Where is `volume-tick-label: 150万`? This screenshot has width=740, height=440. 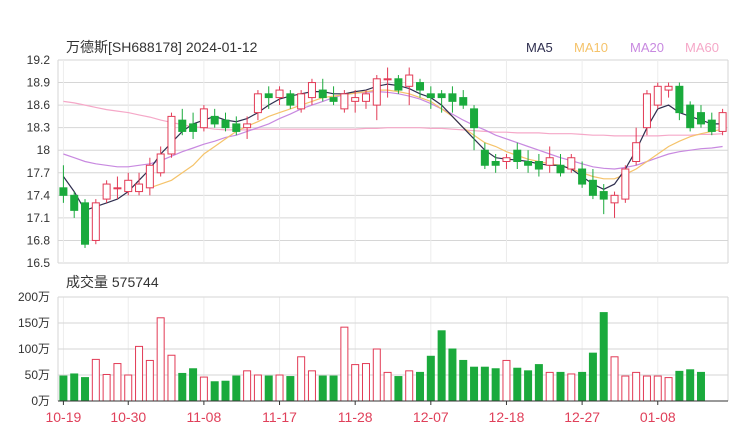 volume-tick-label: 150万 is located at coordinates (34, 323).